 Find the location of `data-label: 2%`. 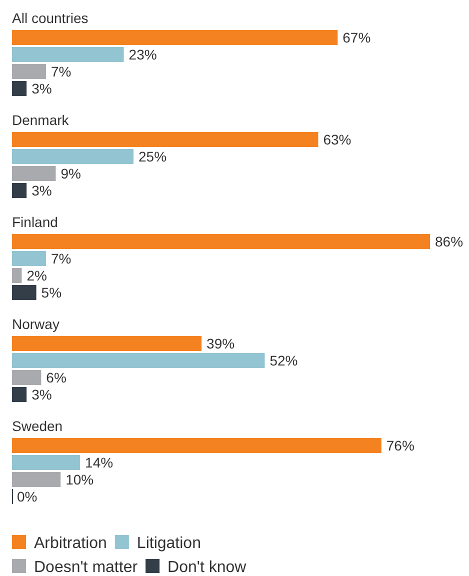

data-label: 2% is located at coordinates (36, 276).